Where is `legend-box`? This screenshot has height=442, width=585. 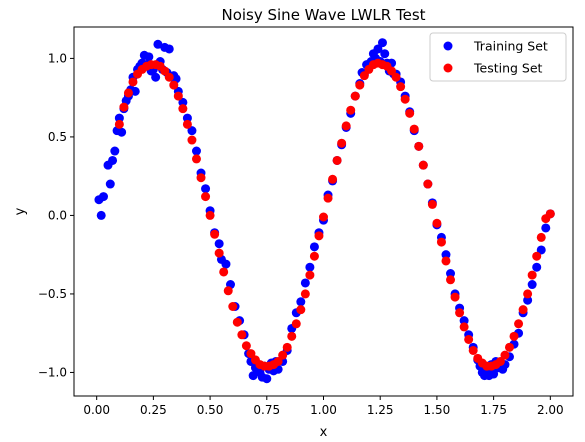
legend-box is located at coordinates (498, 57).